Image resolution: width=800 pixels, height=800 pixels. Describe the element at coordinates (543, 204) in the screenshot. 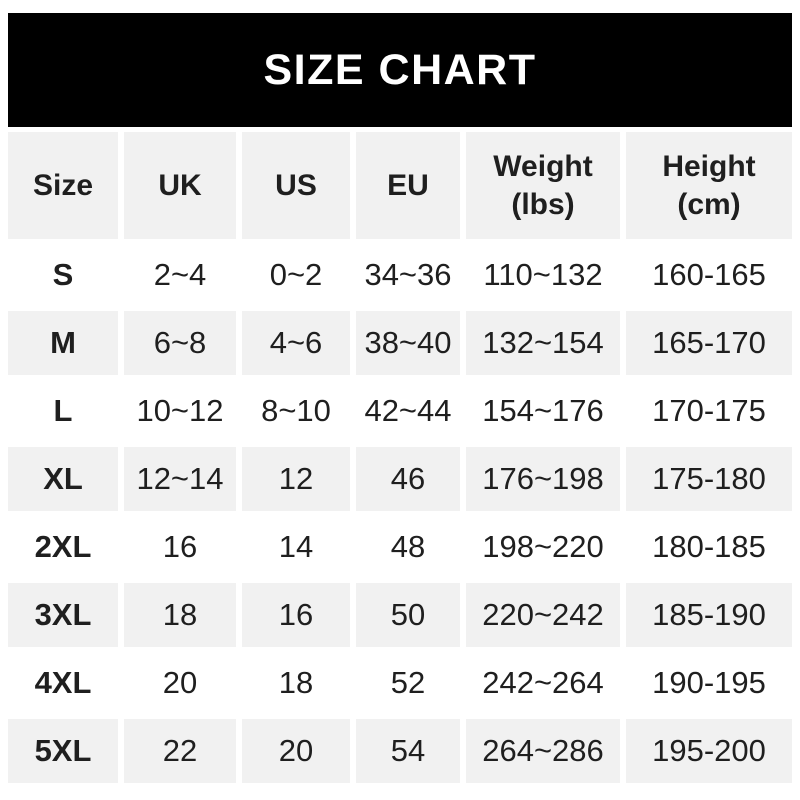

I see `column-header-unit: (lbs)` at that location.